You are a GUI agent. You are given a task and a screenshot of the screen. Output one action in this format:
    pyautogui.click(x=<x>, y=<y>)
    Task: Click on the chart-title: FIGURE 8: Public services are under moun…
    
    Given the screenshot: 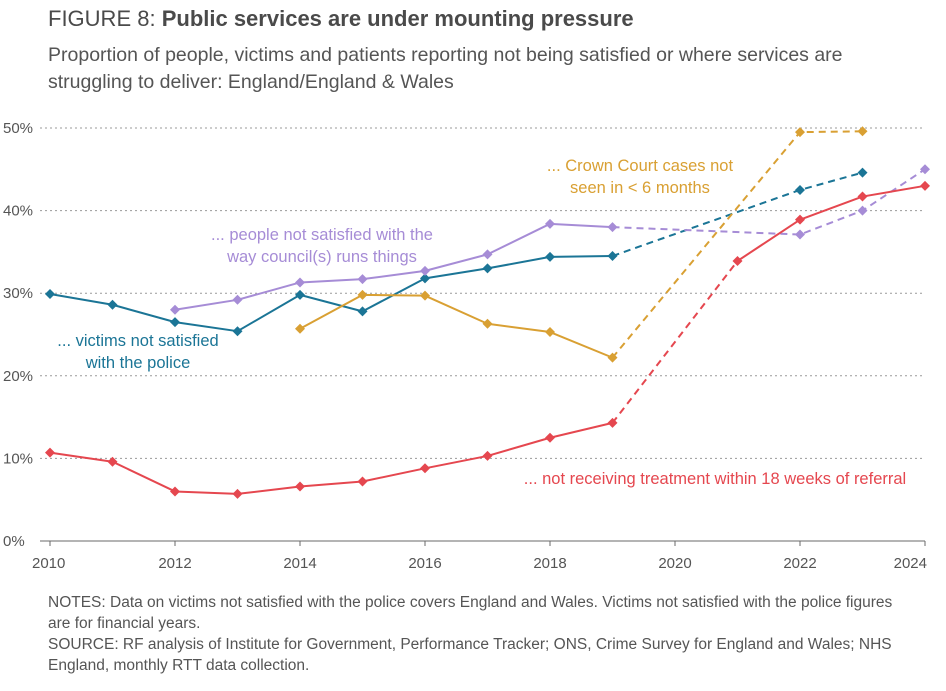 What is the action you would take?
    pyautogui.click(x=341, y=19)
    